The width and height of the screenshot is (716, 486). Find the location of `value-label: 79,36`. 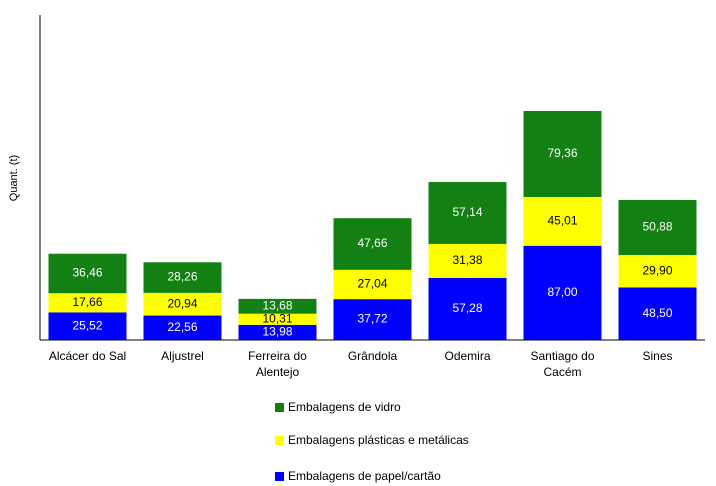

value-label: 79,36 is located at coordinates (562, 153).